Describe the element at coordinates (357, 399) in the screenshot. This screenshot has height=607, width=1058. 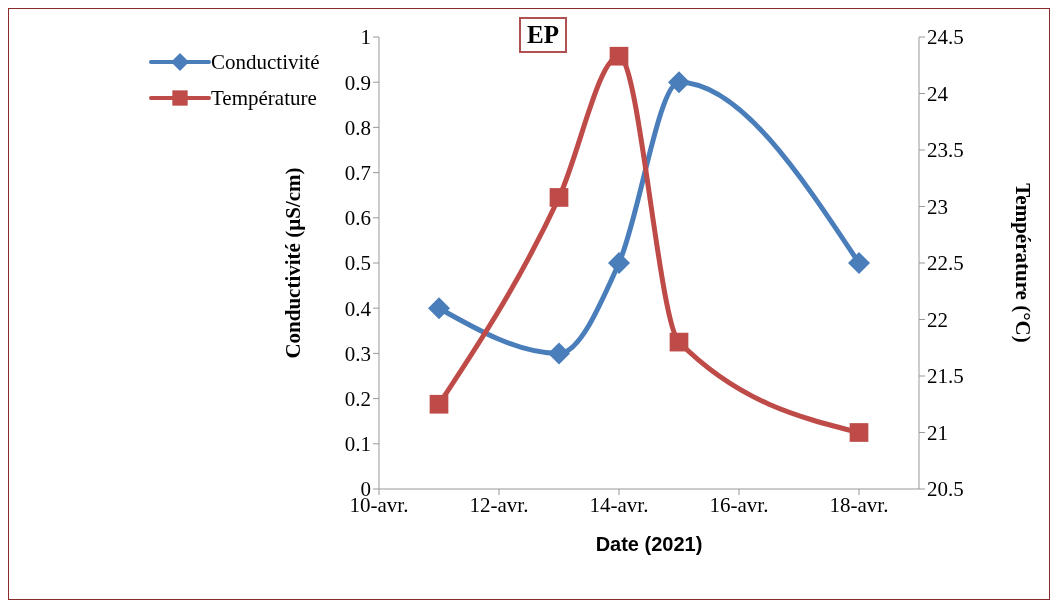
I see `y-tick-label: 0.2` at that location.